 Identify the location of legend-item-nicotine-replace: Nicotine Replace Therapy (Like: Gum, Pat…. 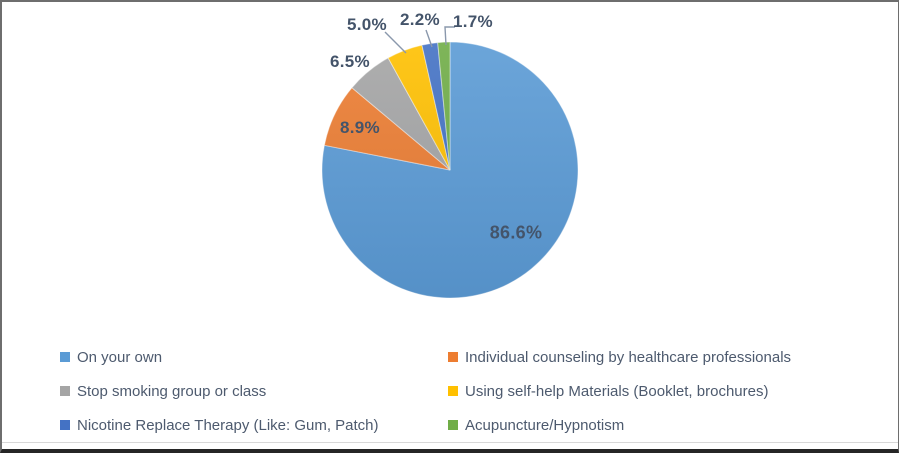
(254, 425).